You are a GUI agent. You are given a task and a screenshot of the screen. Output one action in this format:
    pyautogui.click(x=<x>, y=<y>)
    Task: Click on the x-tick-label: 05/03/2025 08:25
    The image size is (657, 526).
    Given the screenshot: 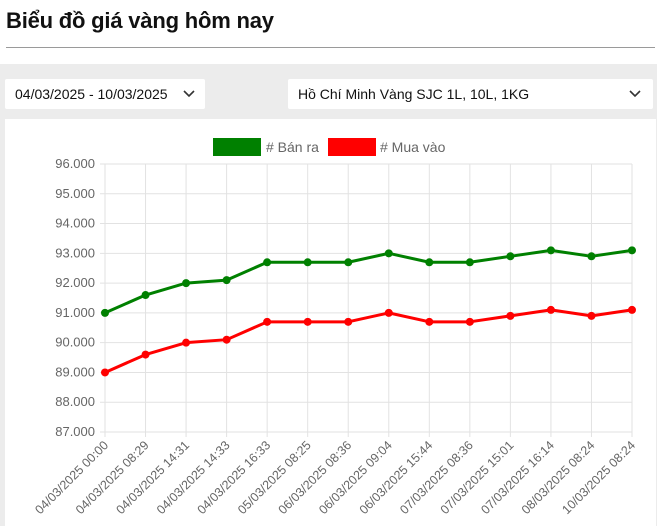 What is the action you would take?
    pyautogui.click(x=274, y=477)
    